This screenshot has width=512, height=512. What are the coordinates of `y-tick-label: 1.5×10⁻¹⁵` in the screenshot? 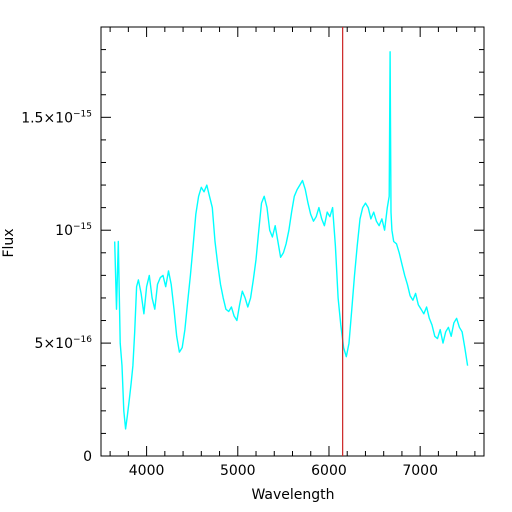 It's located at (56, 117).